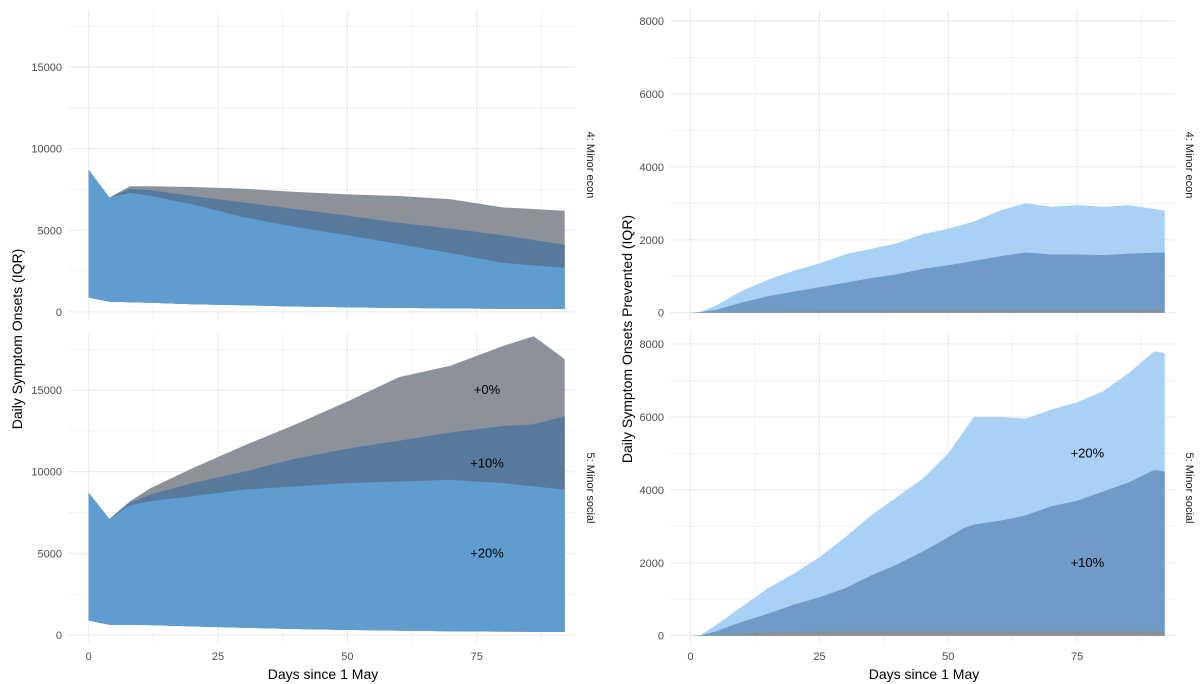  I want to click on left-x-axis-title: Days since 1 May, so click(323, 674).